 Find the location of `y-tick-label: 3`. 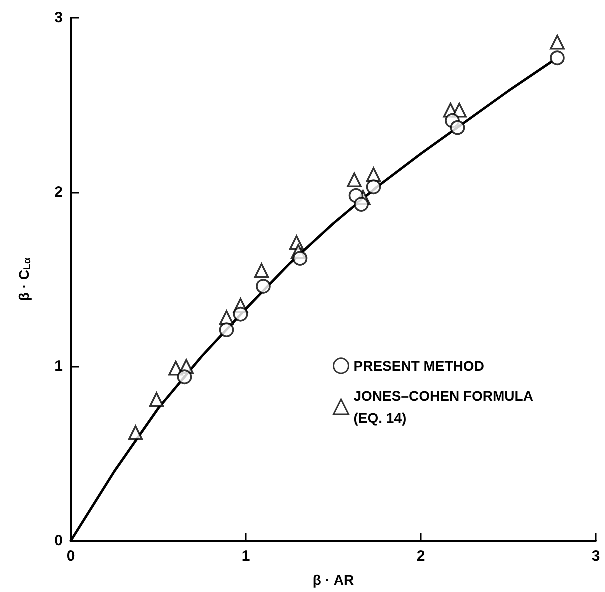

y-tick-label: 3 is located at coordinates (58, 18).